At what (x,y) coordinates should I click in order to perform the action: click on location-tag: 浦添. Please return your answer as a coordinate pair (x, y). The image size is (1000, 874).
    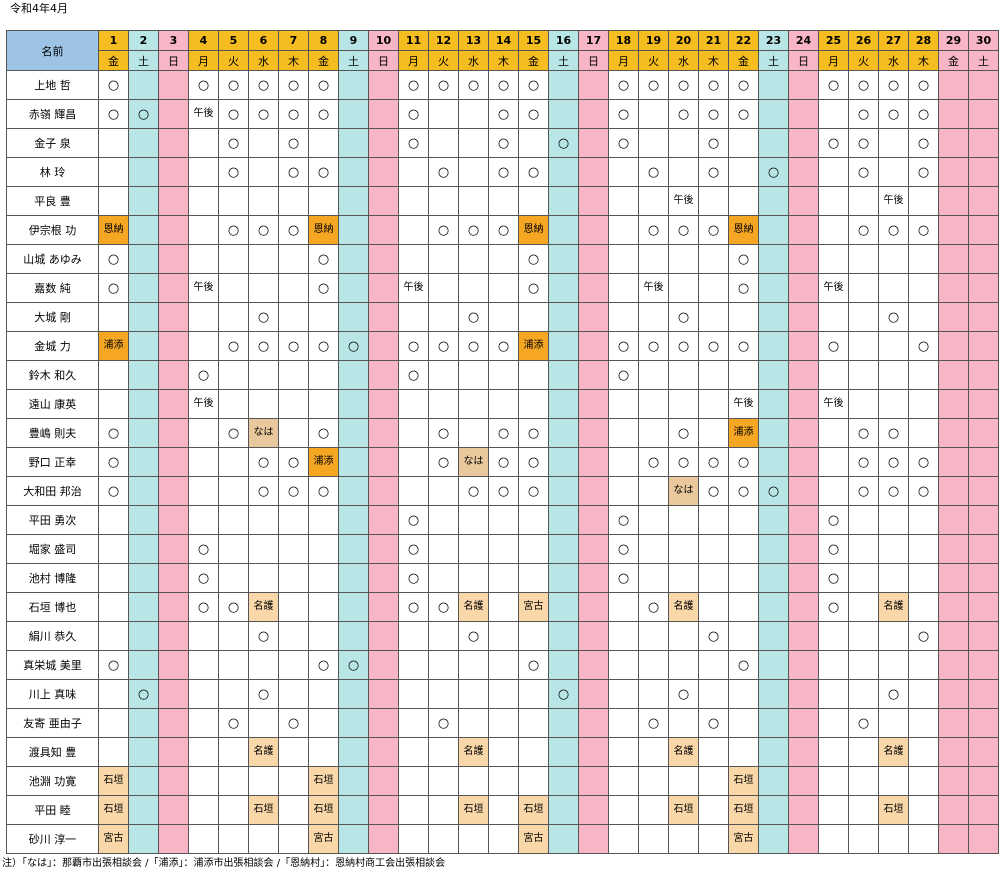
    Looking at the image, I should click on (113, 346).